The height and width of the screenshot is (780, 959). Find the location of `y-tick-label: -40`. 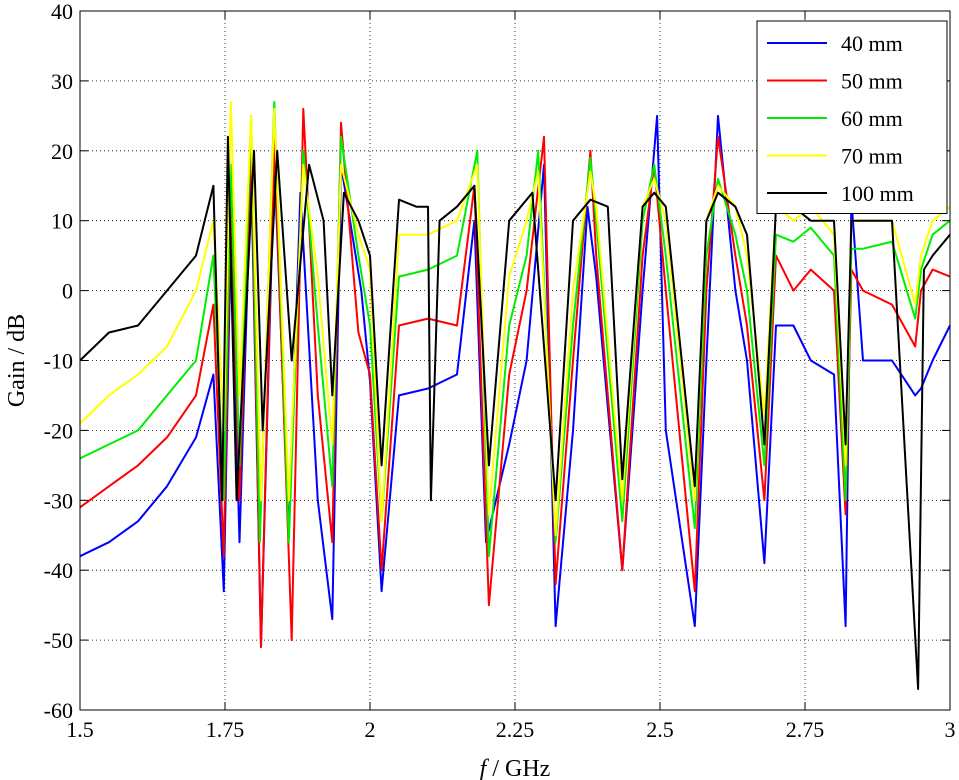

y-tick-label: -40 is located at coordinates (58, 570).